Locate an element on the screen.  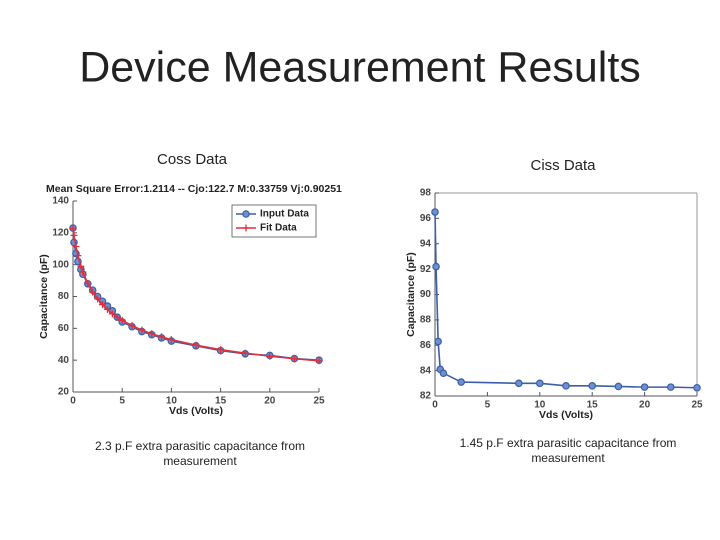
chart-heading: Ciss Data is located at coordinates (563, 165).